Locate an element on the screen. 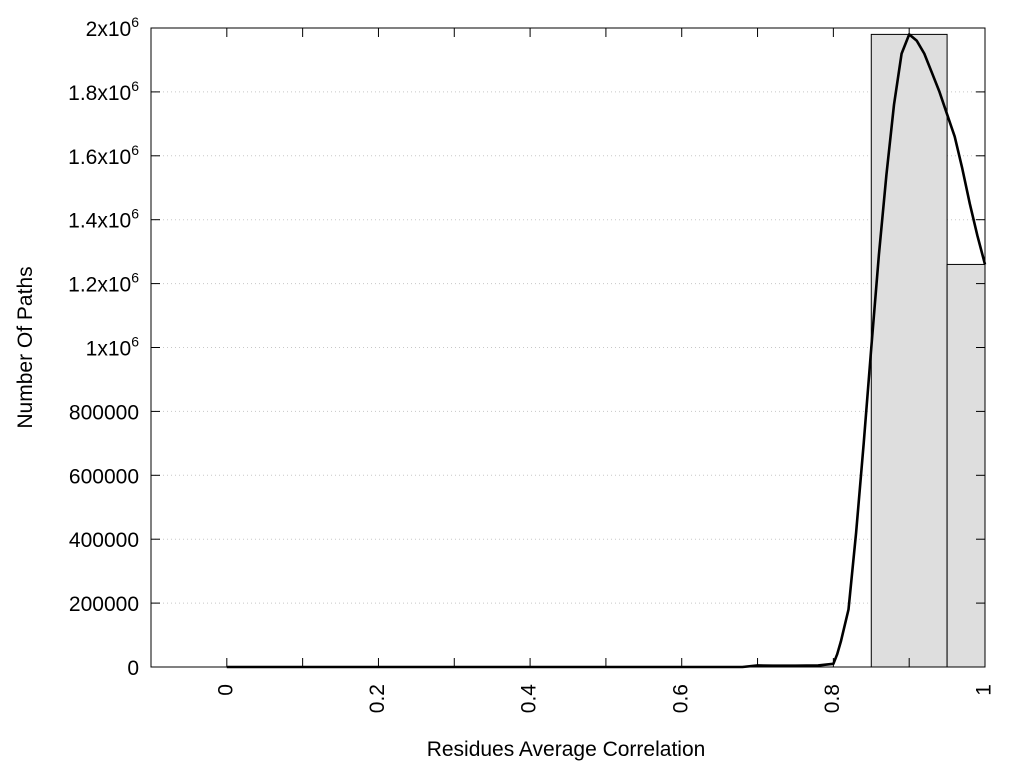 The image size is (1024, 768). y-axis-label: Number Of Paths is located at coordinates (25, 347).